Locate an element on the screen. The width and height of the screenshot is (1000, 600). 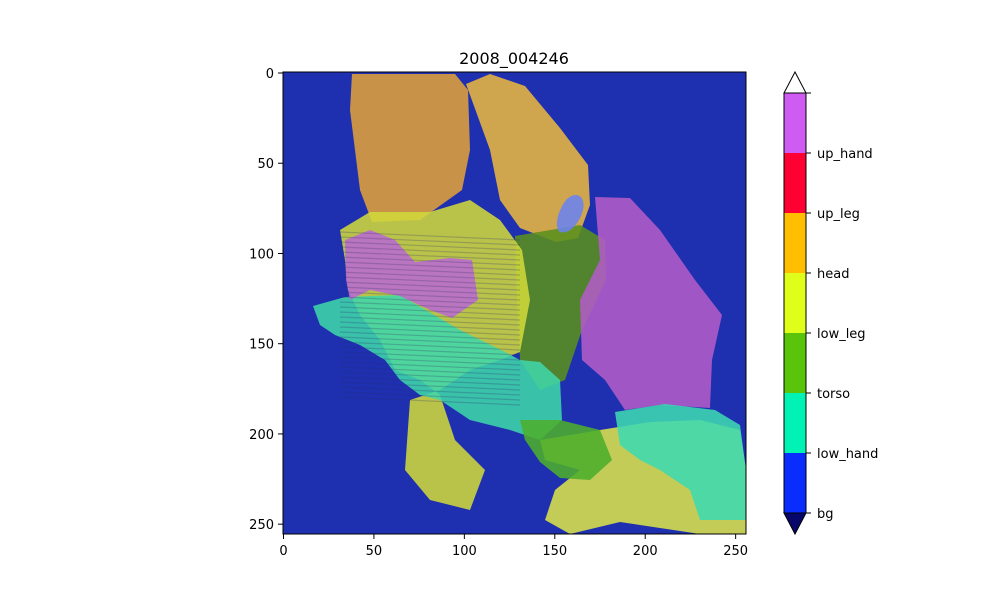
colorbar-extend-max is located at coordinates (795, 82).